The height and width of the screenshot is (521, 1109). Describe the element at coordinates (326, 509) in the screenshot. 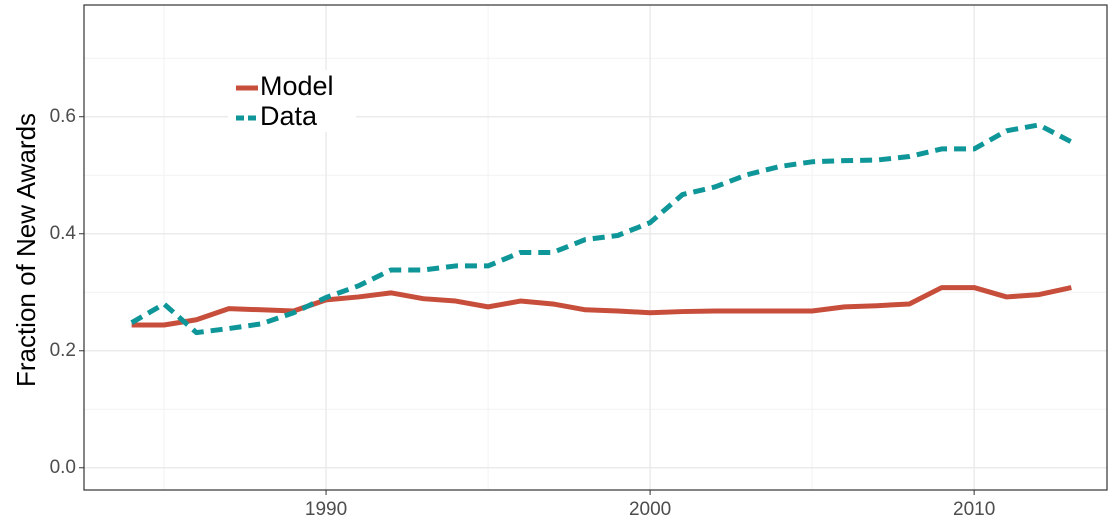

I see `x-tick-label: 1990` at that location.